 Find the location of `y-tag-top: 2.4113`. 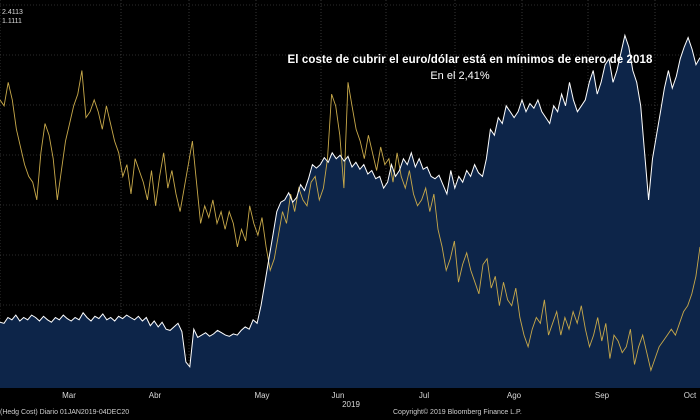

y-tag-top: 2.4113 is located at coordinates (12, 12).